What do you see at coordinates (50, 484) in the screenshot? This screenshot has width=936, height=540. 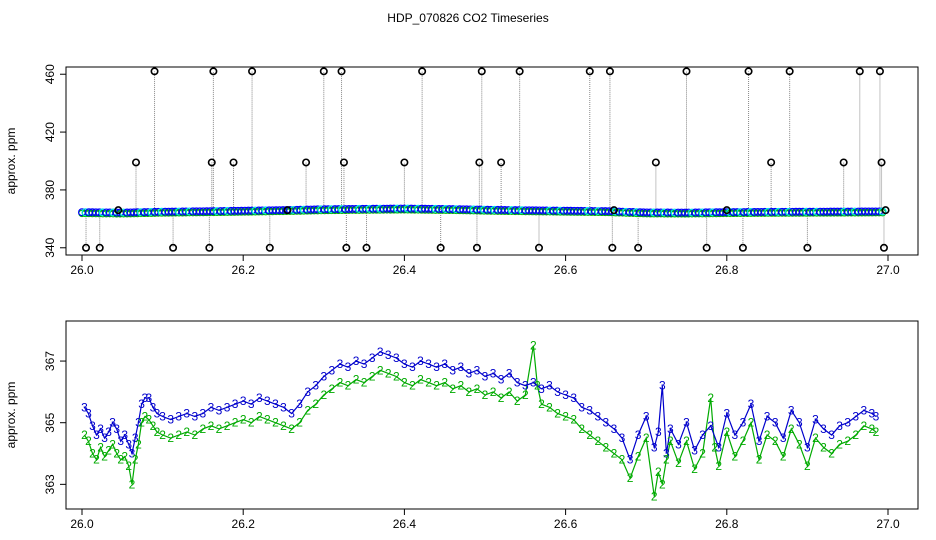 I see `y-tick-label: 363` at bounding box center [50, 484].